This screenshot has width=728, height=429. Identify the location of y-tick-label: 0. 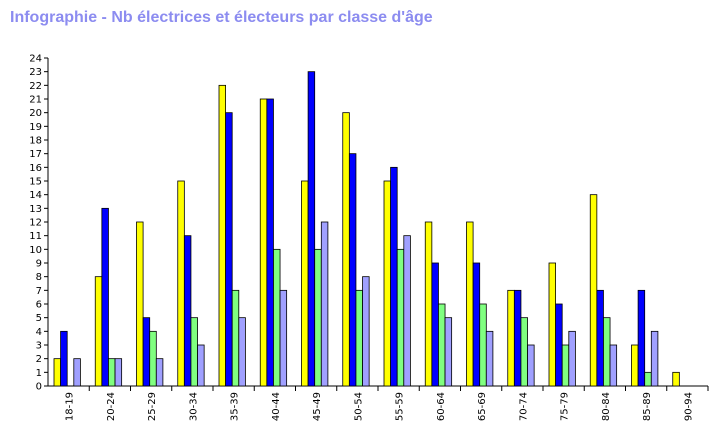
(39, 387).